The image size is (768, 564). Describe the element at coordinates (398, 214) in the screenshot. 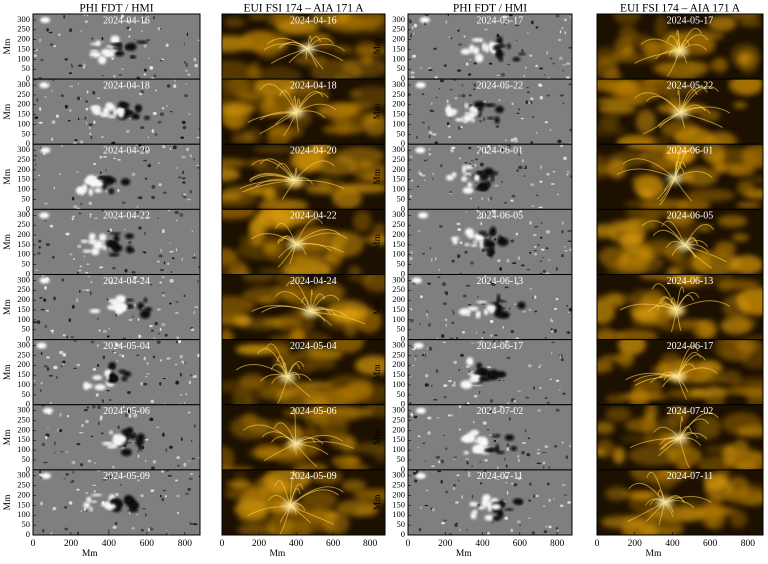

I see `y-tick-label: 300` at that location.